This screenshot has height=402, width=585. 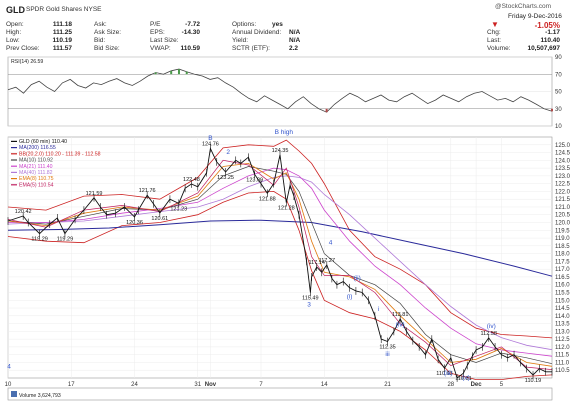 What do you see at coordinates (197, 385) in the screenshot?
I see `time-tick-label: 31` at bounding box center [197, 385].